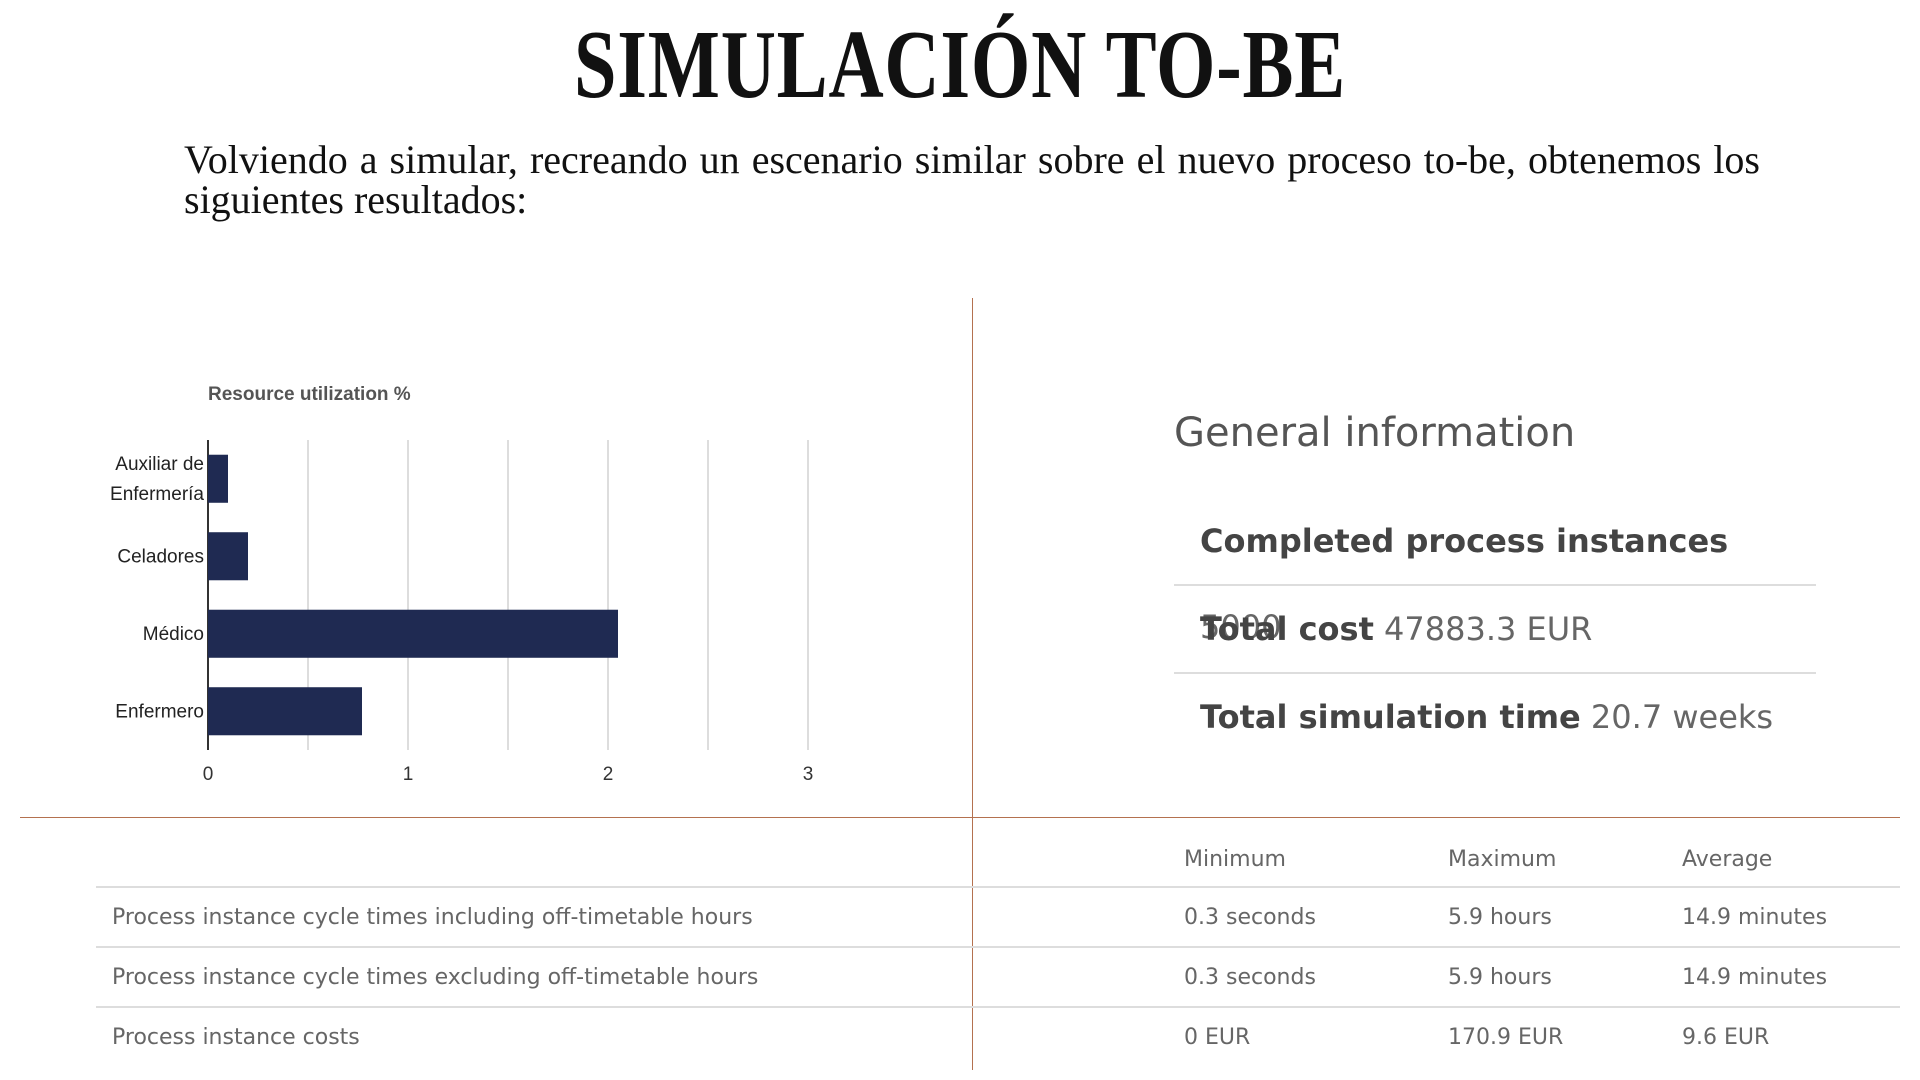 Image resolution: width=1920 pixels, height=1080 pixels. What do you see at coordinates (1300, 860) in the screenshot?
I see `header-minimum: Minimum` at bounding box center [1300, 860].